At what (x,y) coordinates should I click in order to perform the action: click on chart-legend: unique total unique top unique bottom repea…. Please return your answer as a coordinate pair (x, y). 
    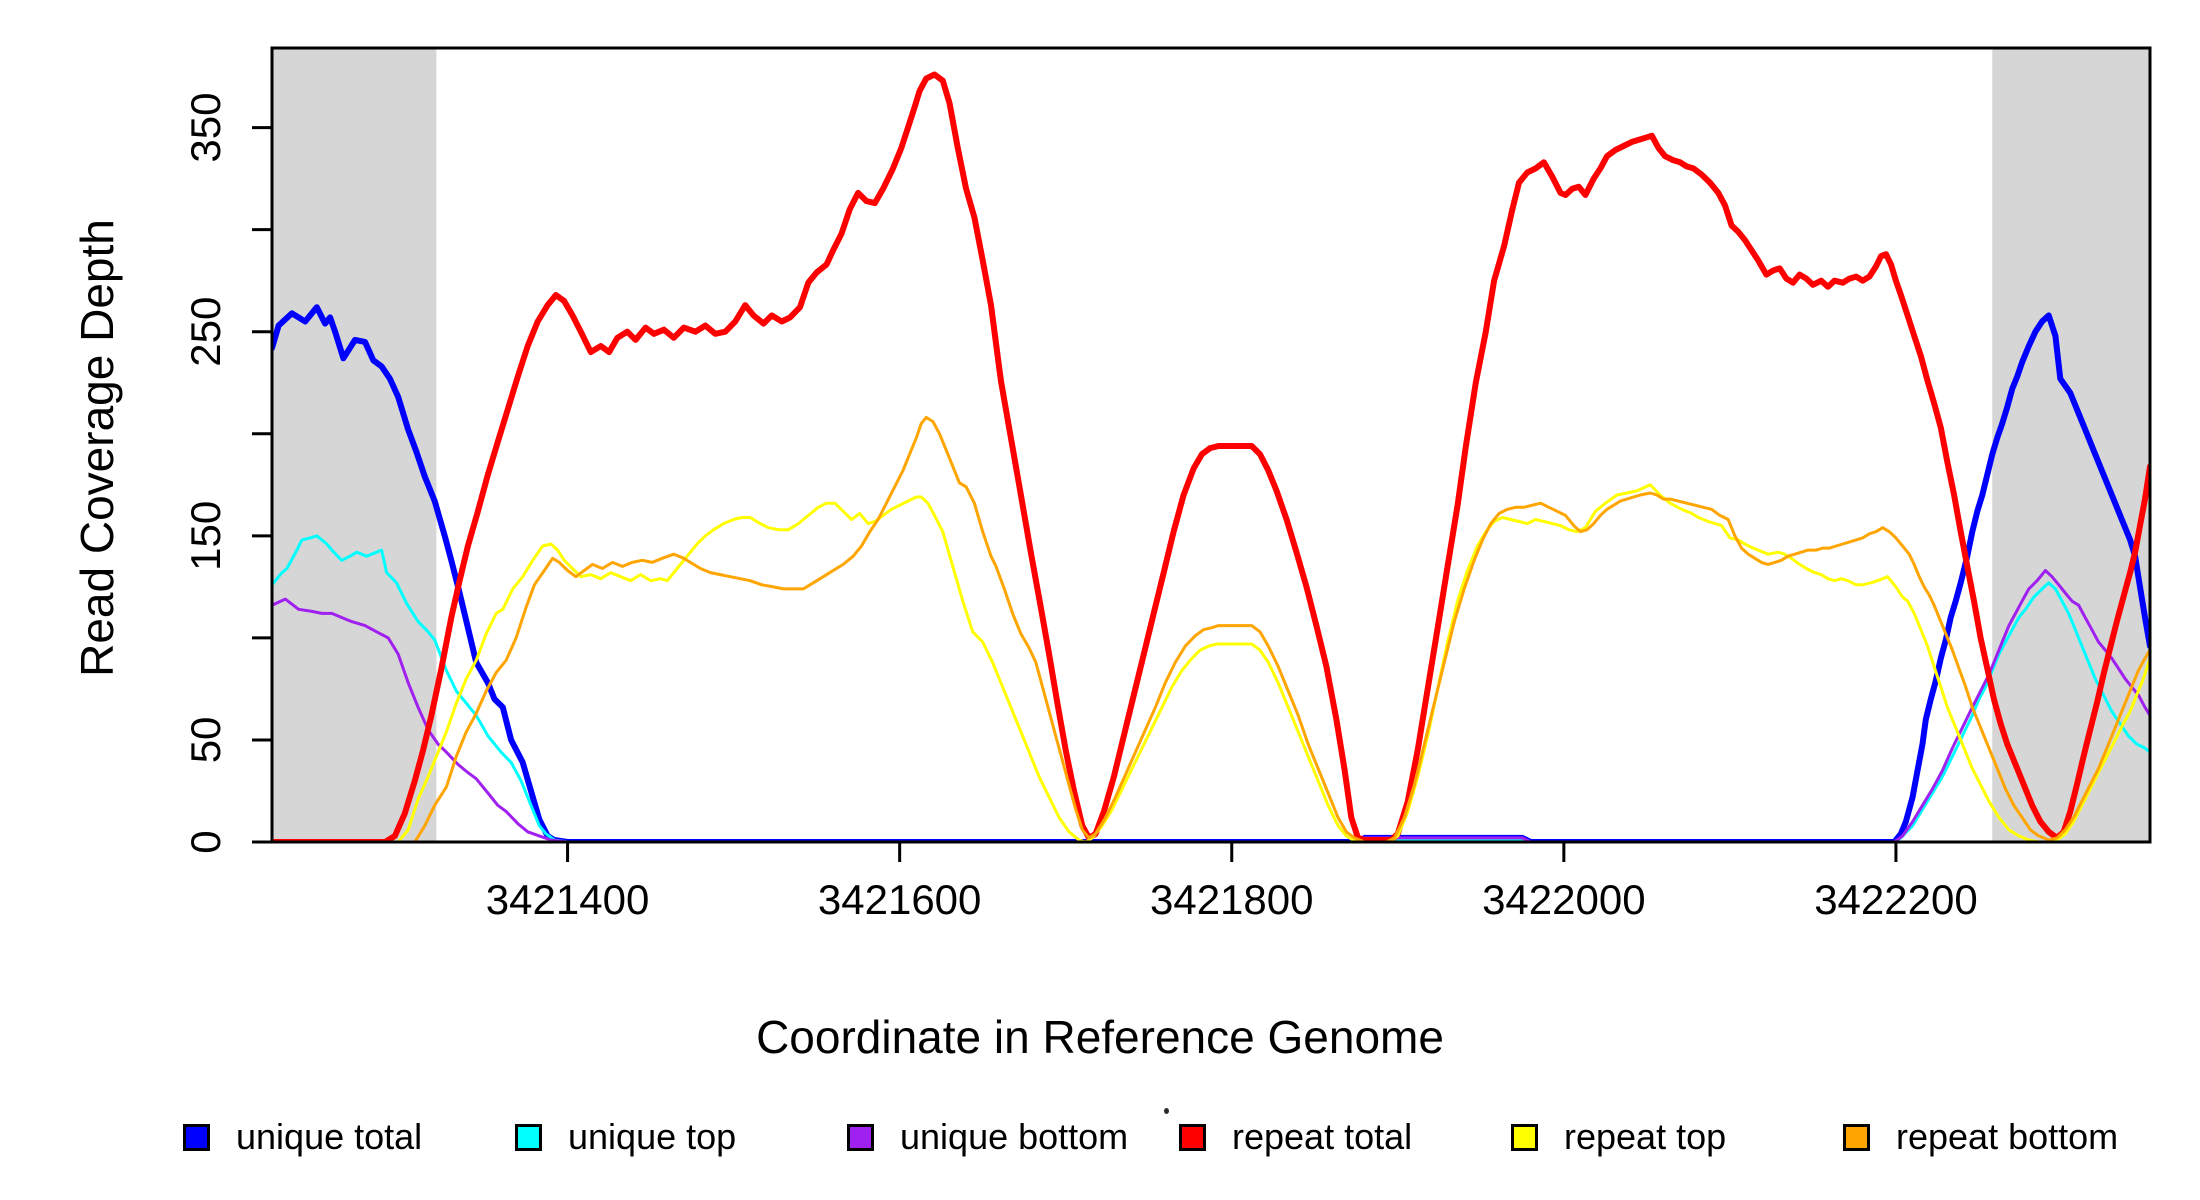
    Looking at the image, I should click on (1179, 1137).